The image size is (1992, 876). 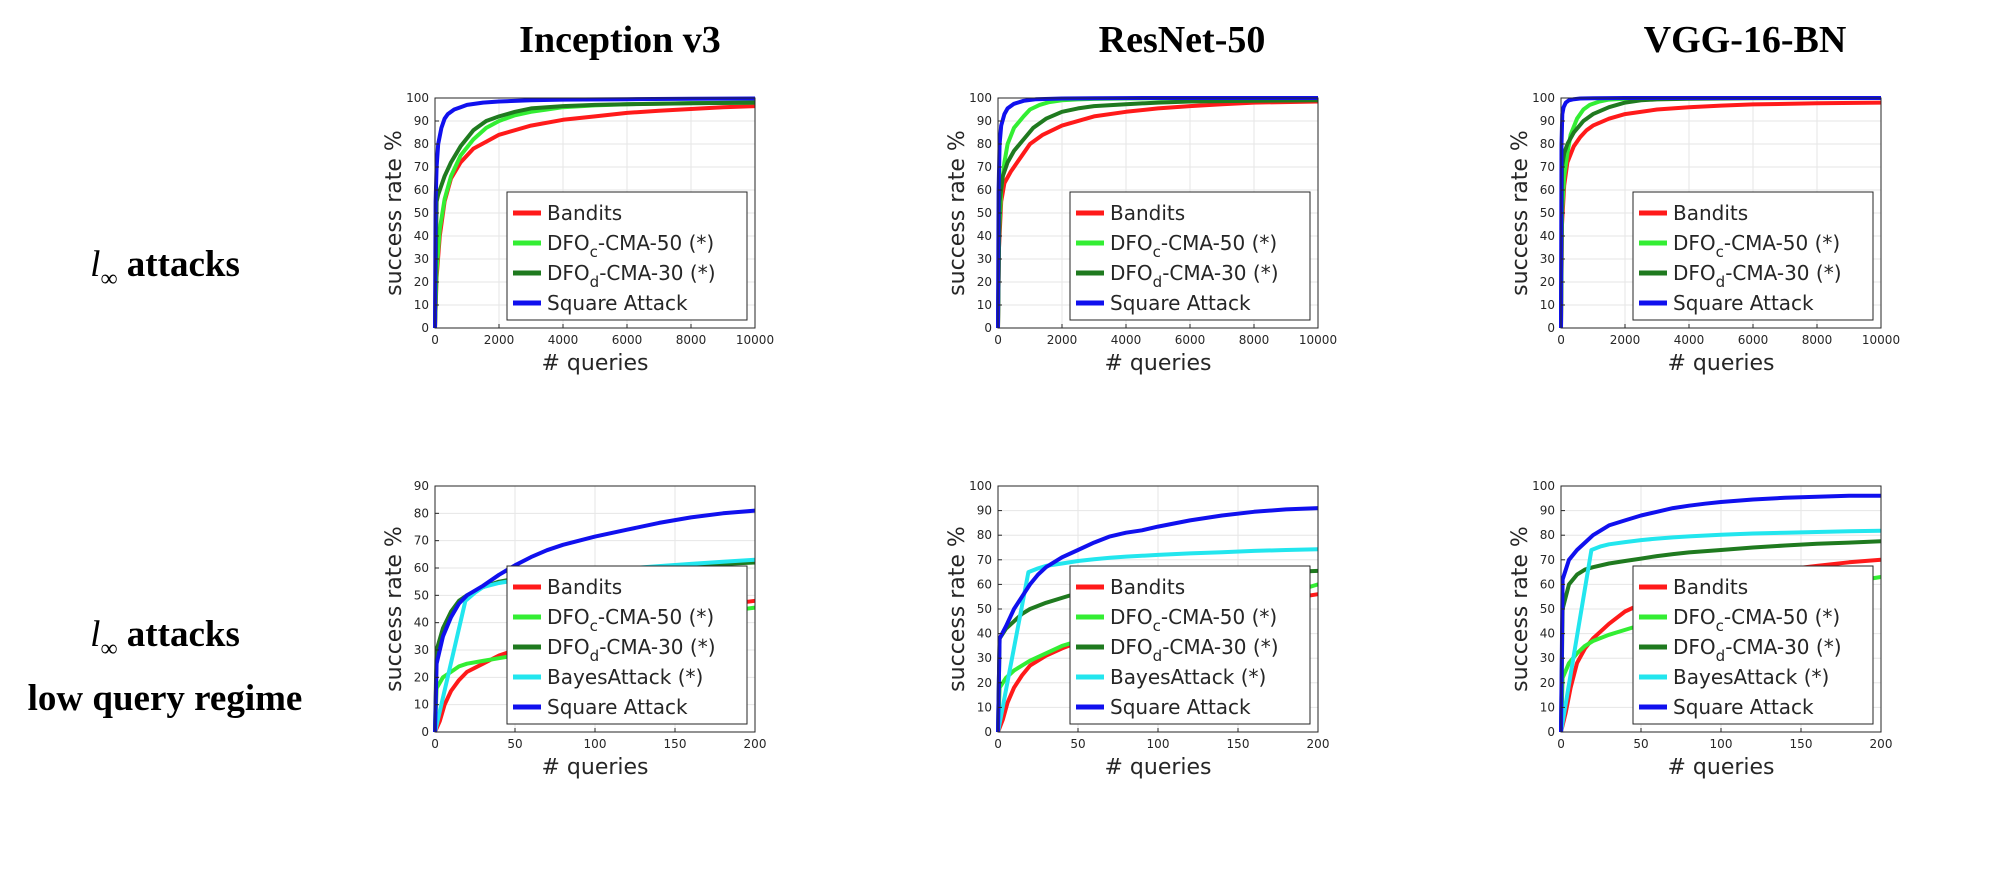 I want to click on legend-label: DFOc-CMA-50 (*), so click(x=1756, y=620).